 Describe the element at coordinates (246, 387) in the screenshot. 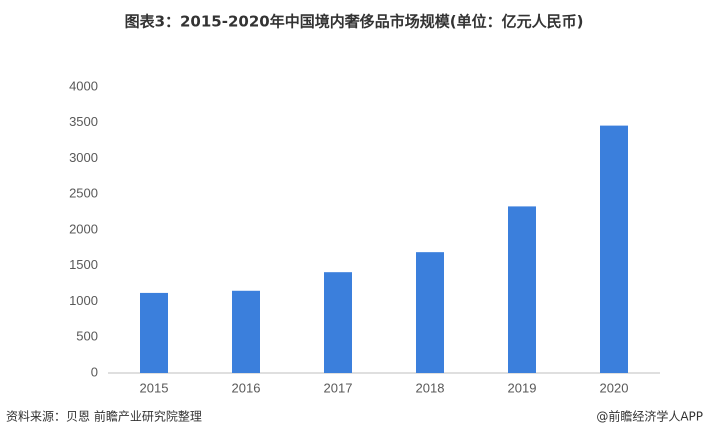

I see `x-tick-label: 2016` at that location.